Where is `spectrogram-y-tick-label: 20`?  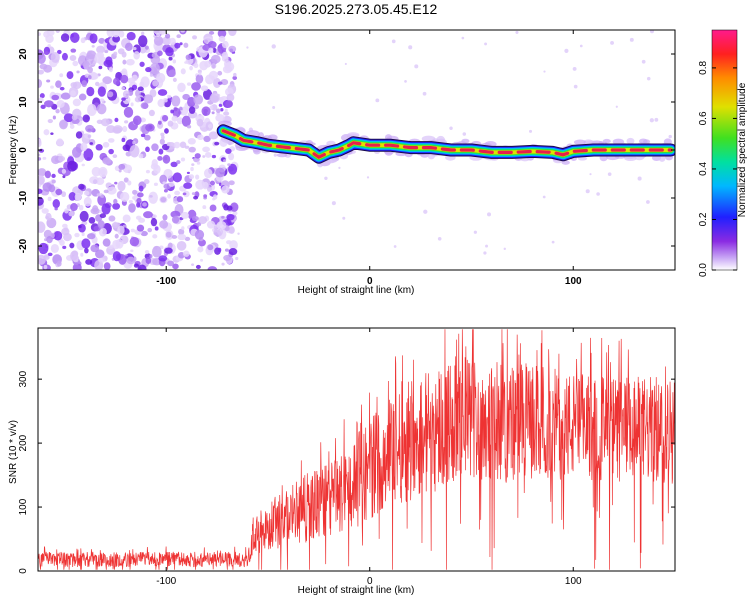
spectrogram-y-tick-label: 20 is located at coordinates (23, 54).